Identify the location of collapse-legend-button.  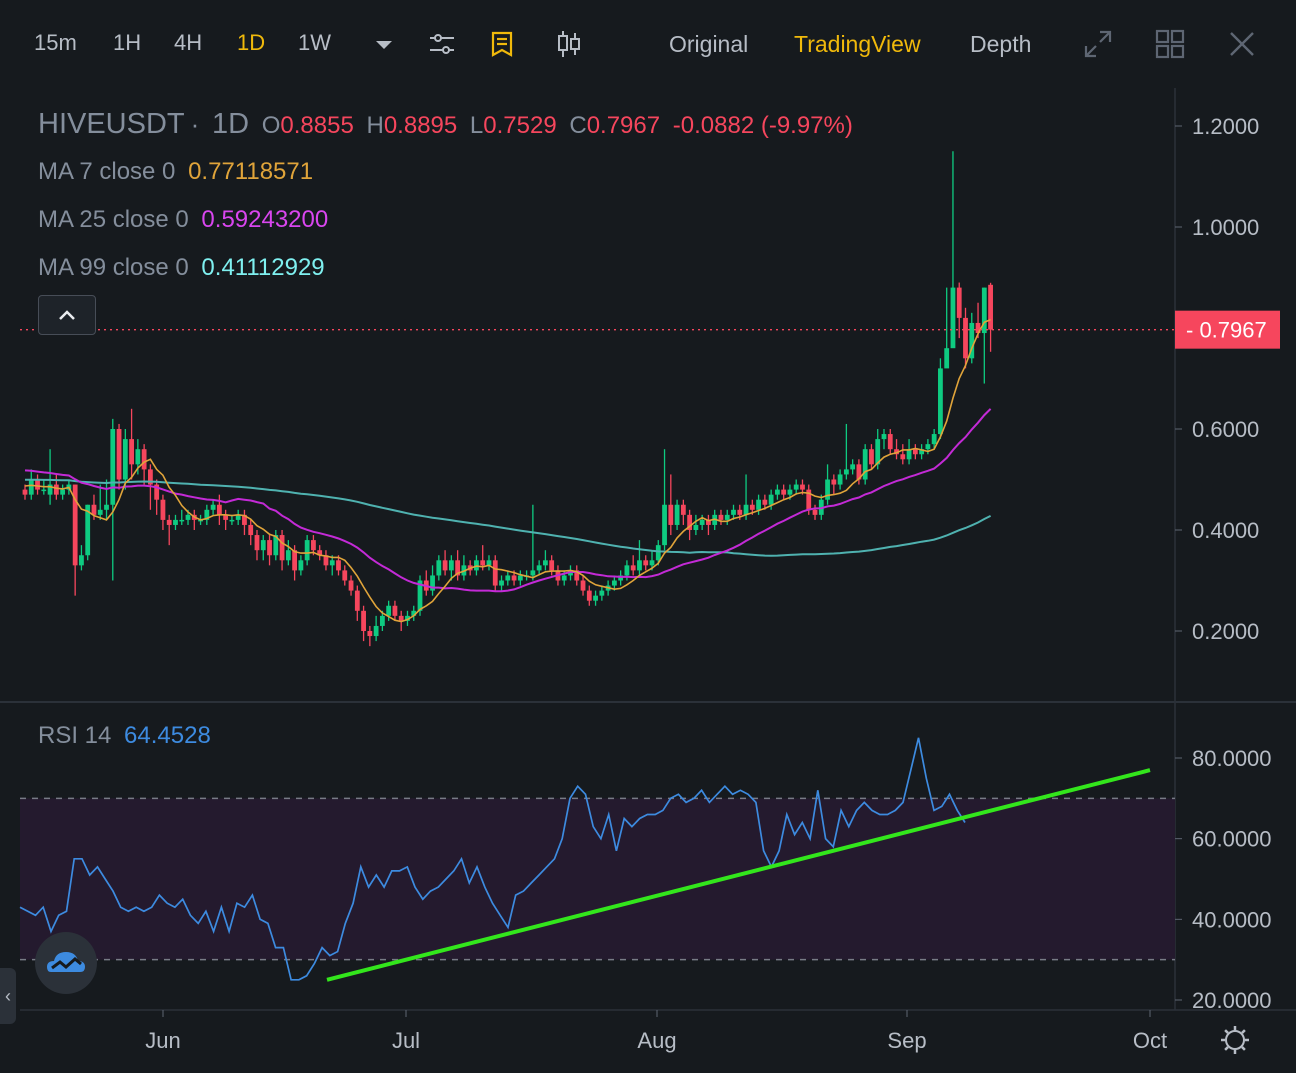
(67, 315).